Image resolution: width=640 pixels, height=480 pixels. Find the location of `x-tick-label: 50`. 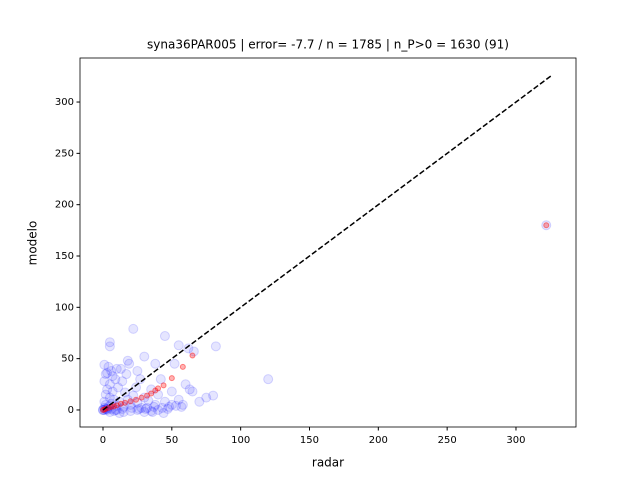

x-tick-label: 50 is located at coordinates (171, 440).